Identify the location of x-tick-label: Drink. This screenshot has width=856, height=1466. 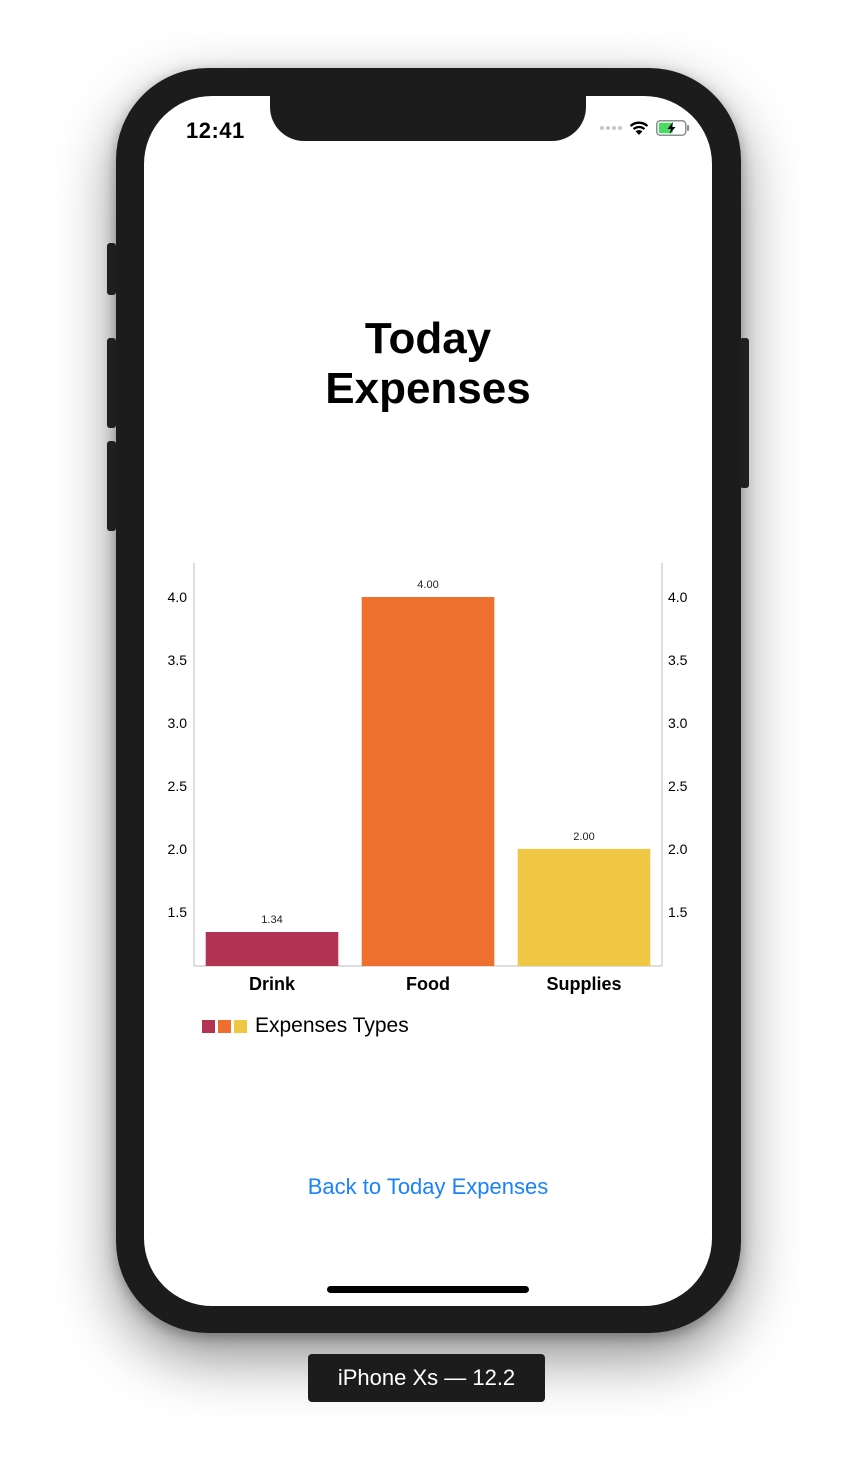
(272, 984).